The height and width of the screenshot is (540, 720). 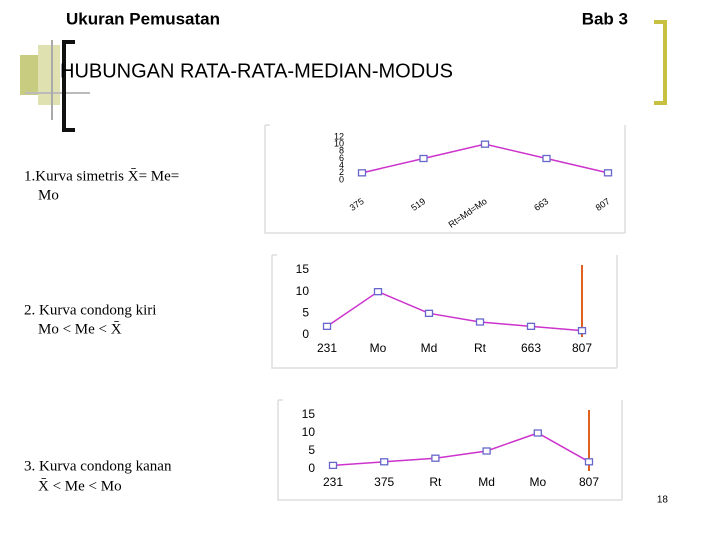 What do you see at coordinates (101, 176) in the screenshot?
I see `item-text: 1.Kurva simetris X̄= Me=` at bounding box center [101, 176].